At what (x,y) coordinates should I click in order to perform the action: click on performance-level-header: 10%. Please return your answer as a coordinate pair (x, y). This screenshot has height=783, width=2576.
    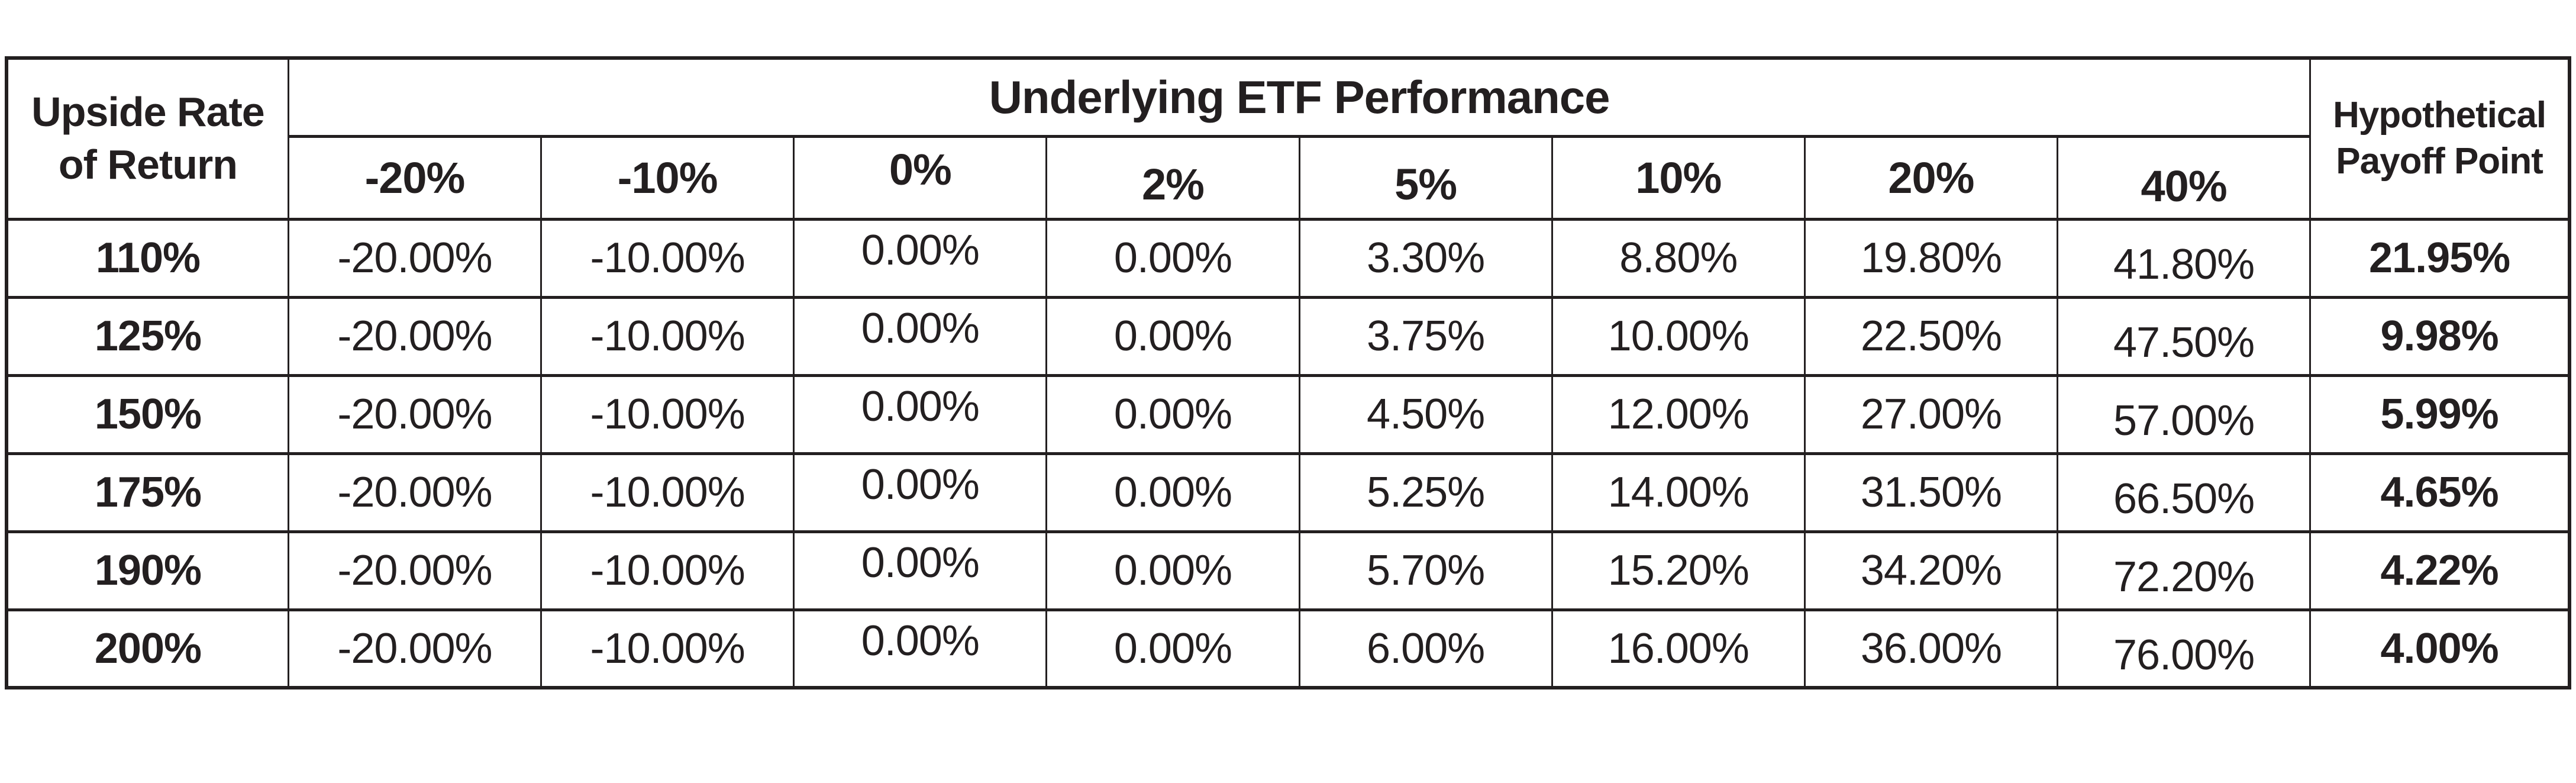
    Looking at the image, I should click on (1678, 177).